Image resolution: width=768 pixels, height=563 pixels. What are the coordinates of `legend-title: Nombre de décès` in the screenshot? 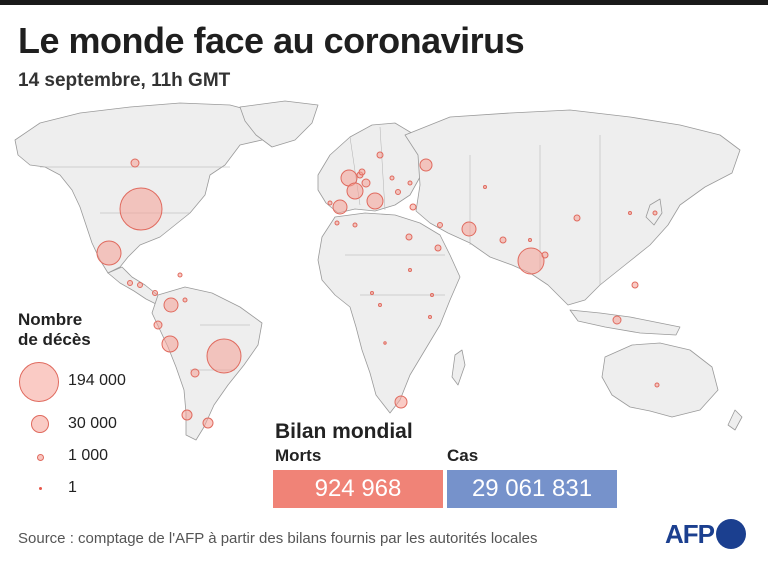 It's located at (54, 330).